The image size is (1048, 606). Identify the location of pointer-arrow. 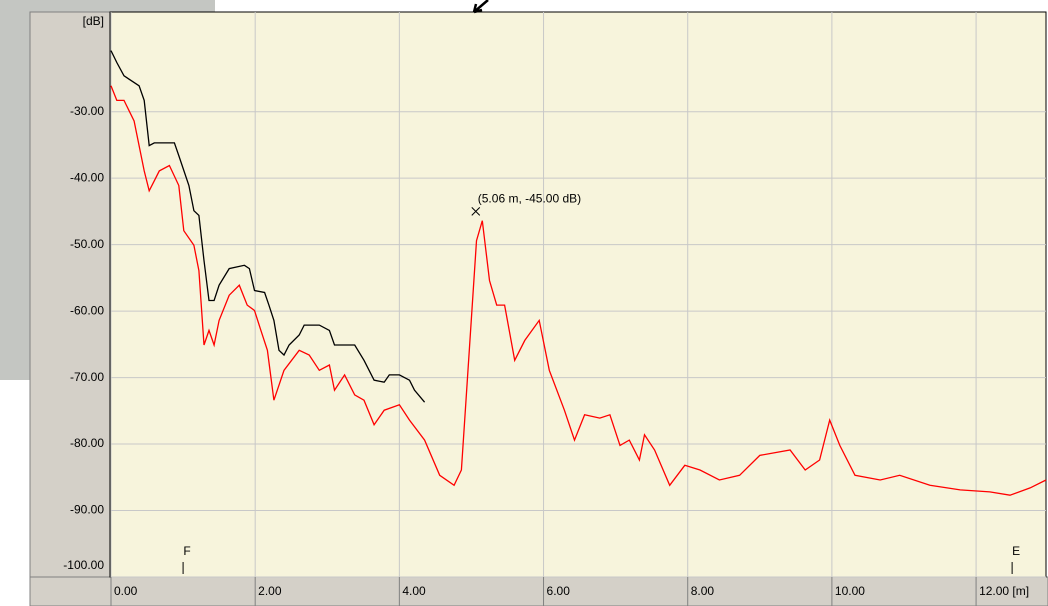
(480, 7).